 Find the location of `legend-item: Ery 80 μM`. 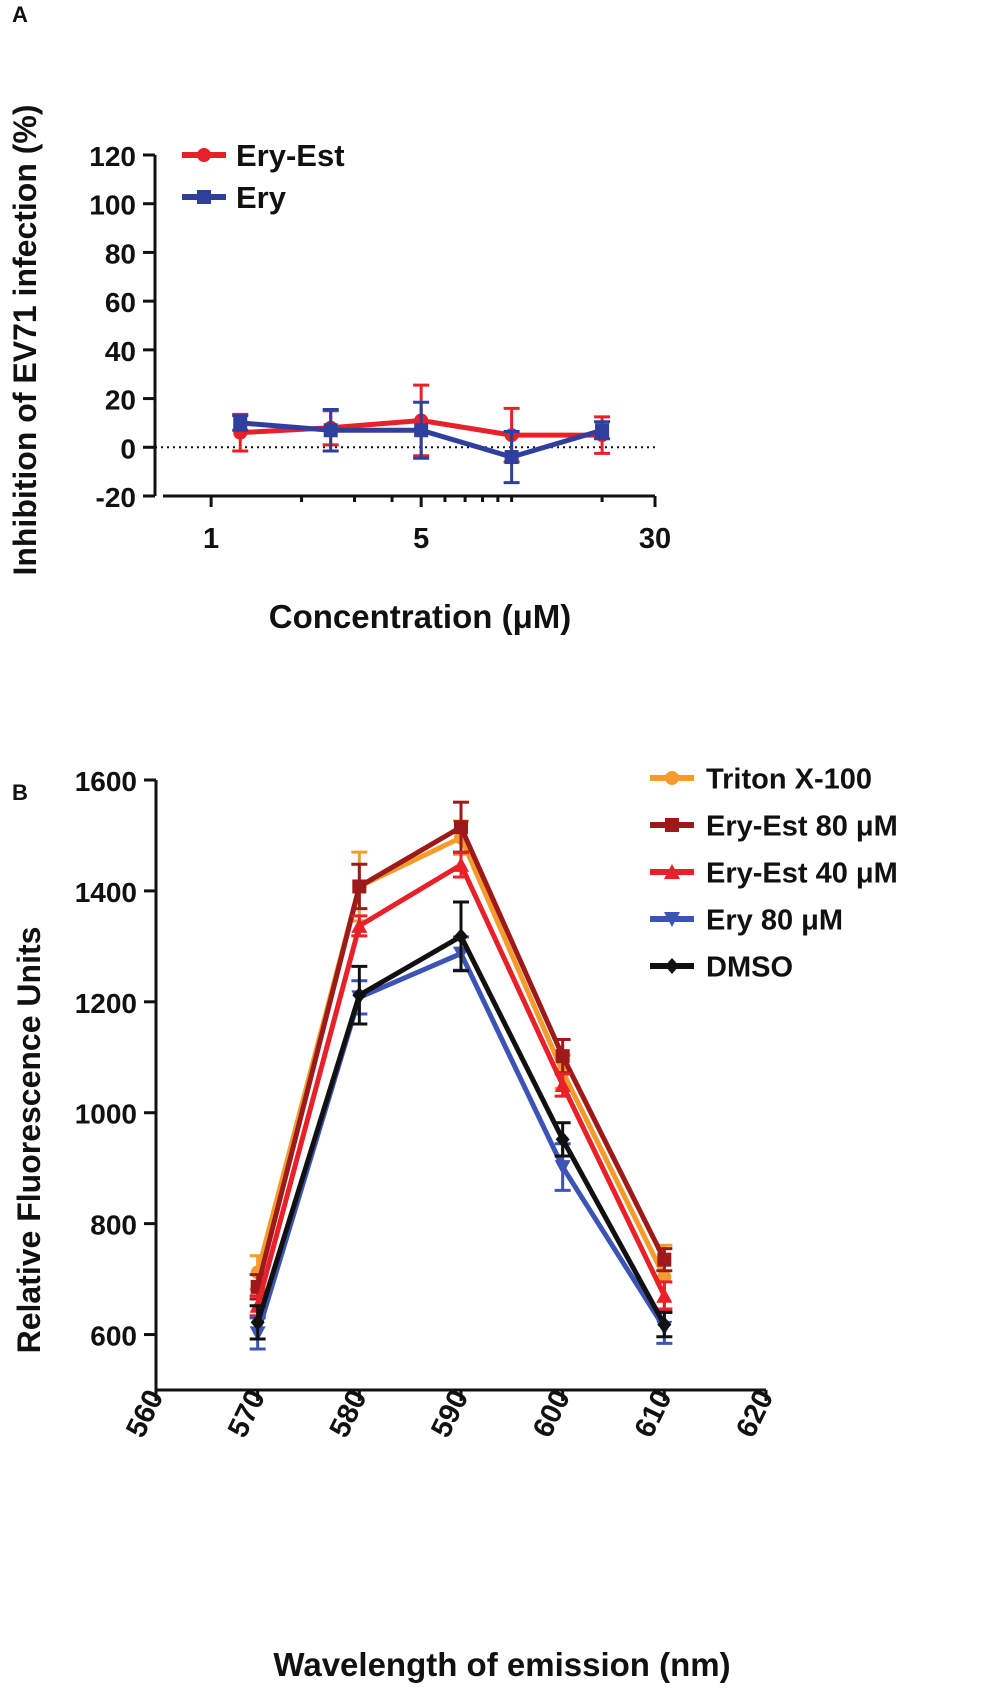

legend-item: Ery 80 μM is located at coordinates (746, 920).